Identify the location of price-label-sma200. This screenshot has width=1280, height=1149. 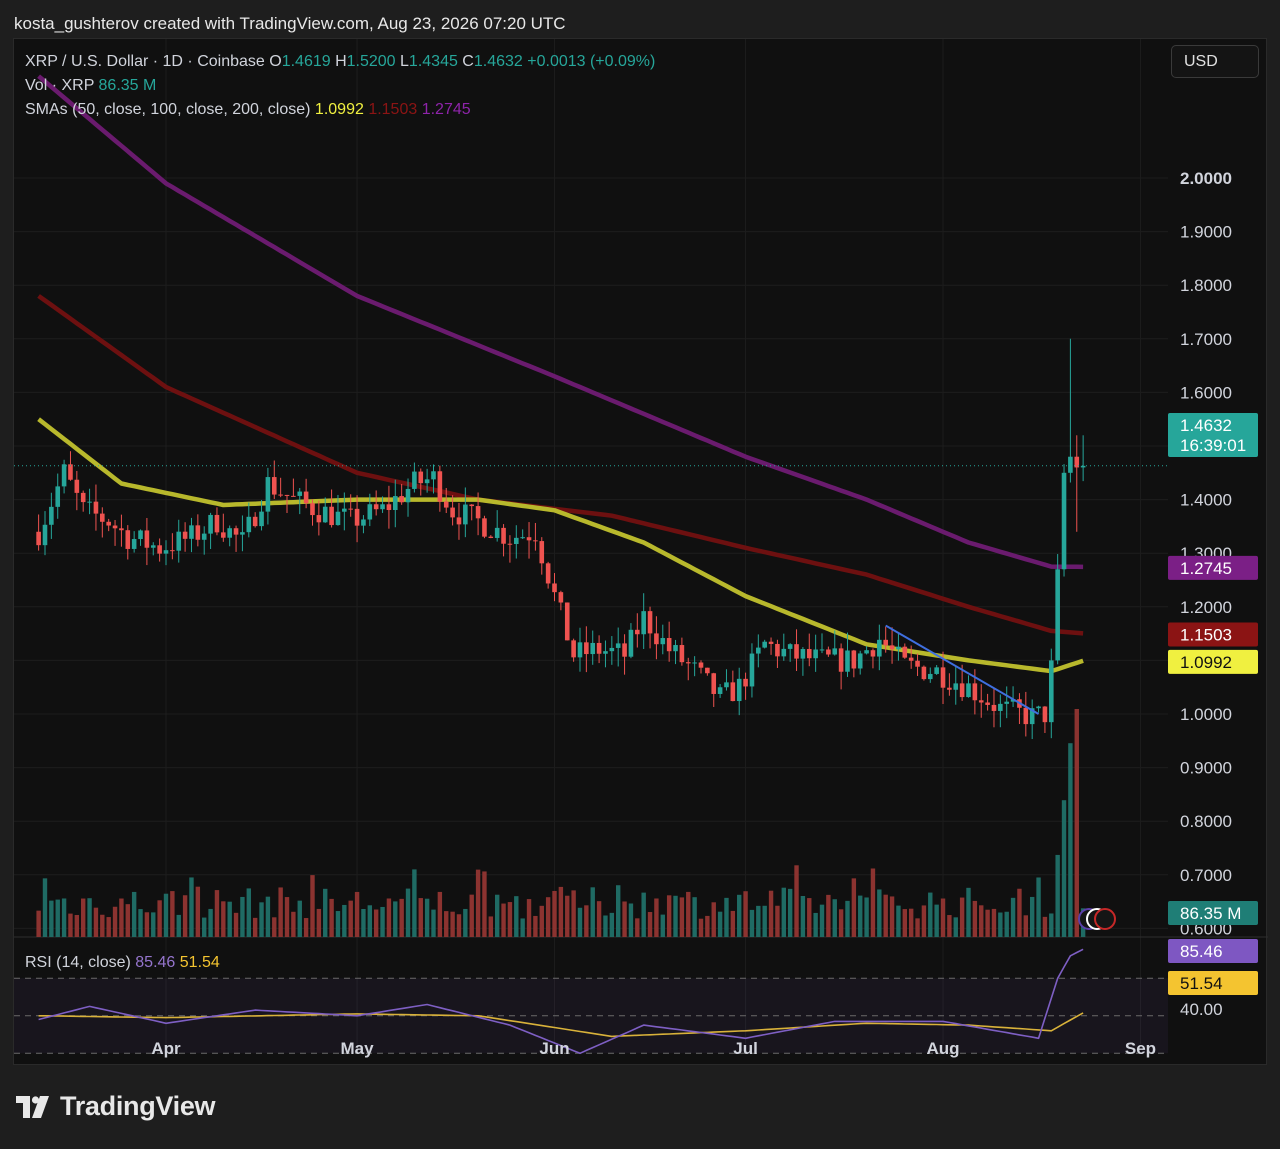
(1213, 567).